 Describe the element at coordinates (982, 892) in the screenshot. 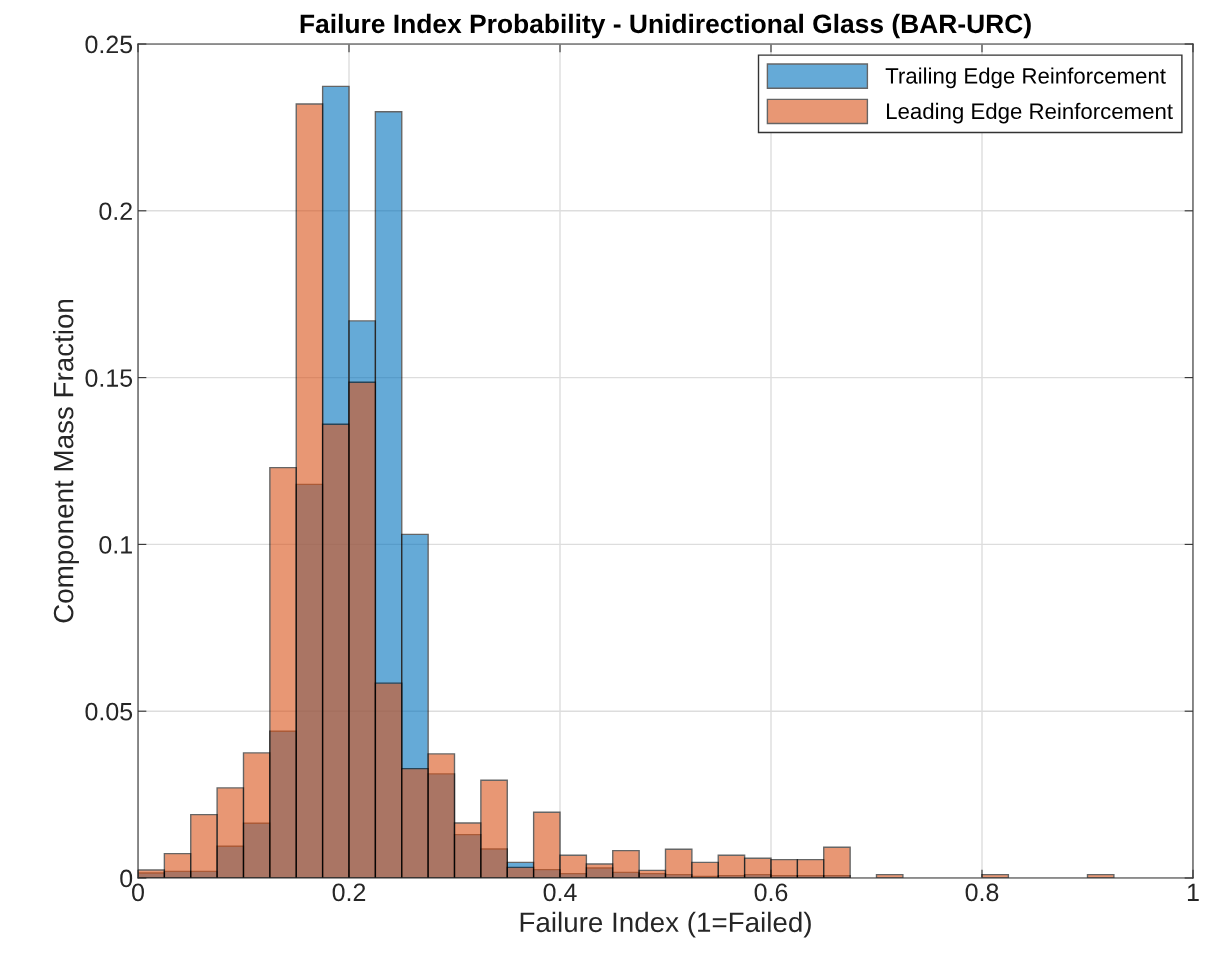

I see `x-tick-label: 0.8` at that location.